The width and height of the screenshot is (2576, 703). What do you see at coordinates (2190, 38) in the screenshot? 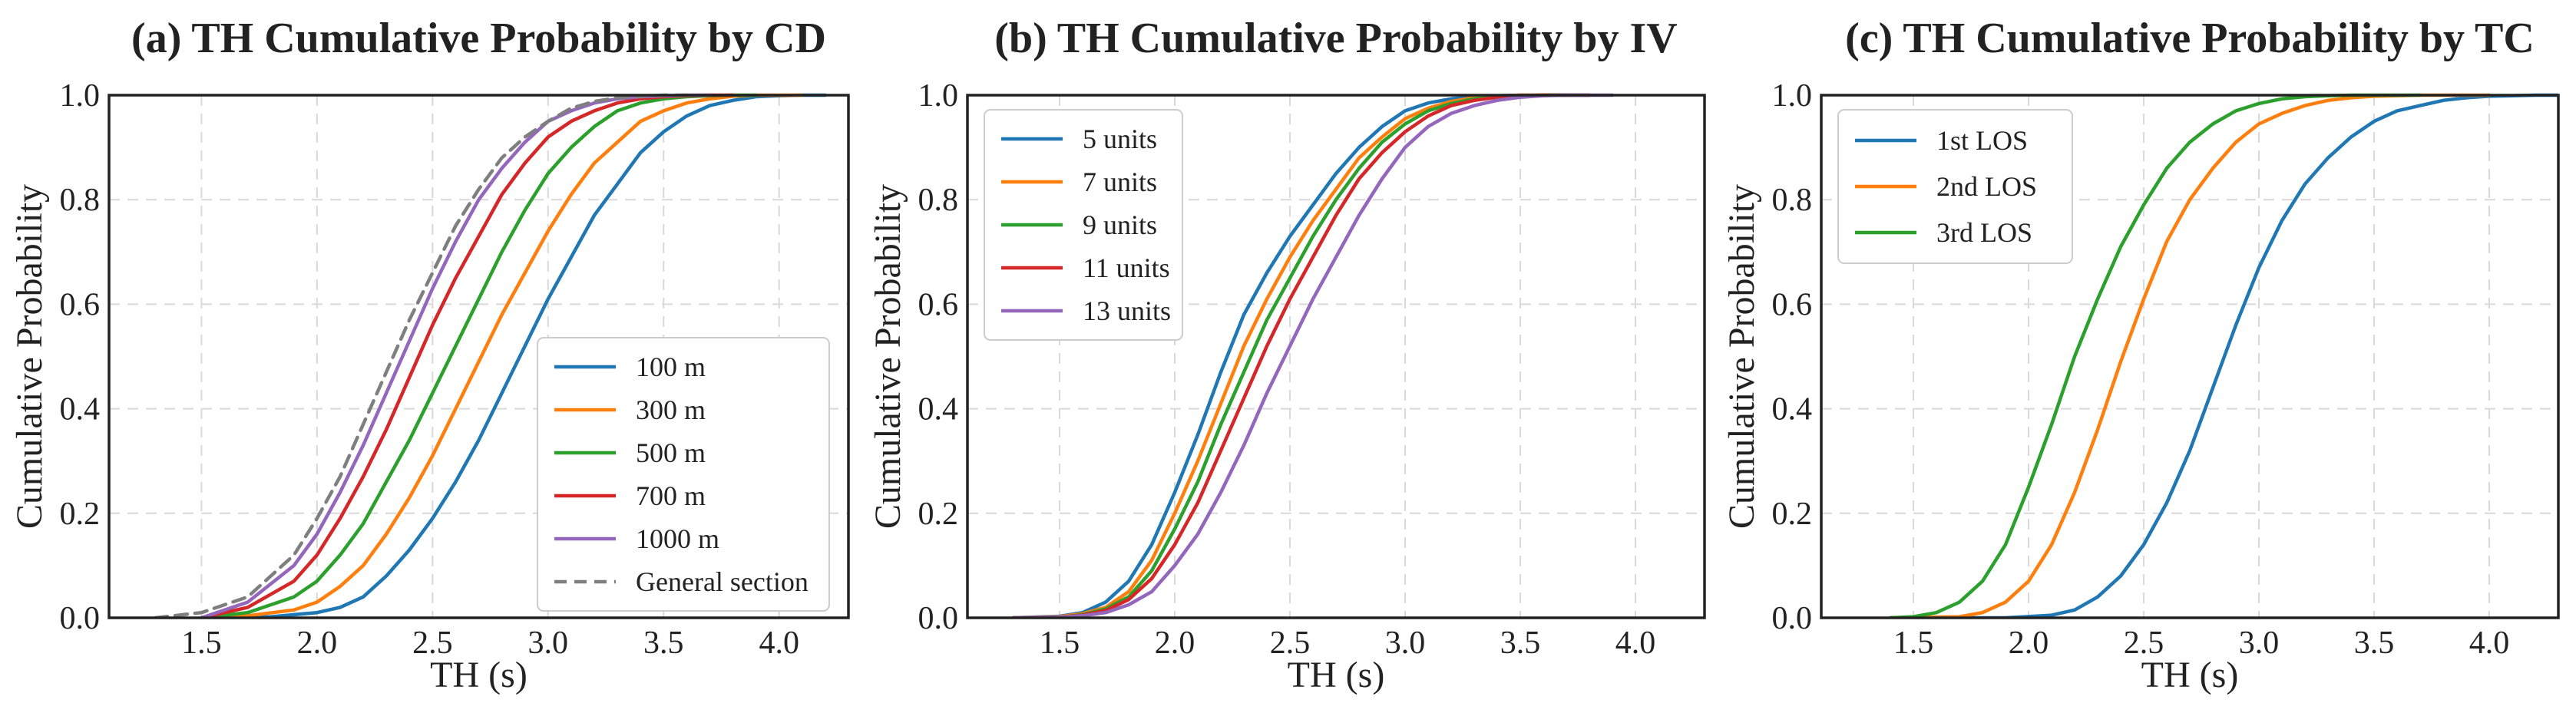
I see `chart-title: (c) TH Cumulative Probability by TC` at bounding box center [2190, 38].